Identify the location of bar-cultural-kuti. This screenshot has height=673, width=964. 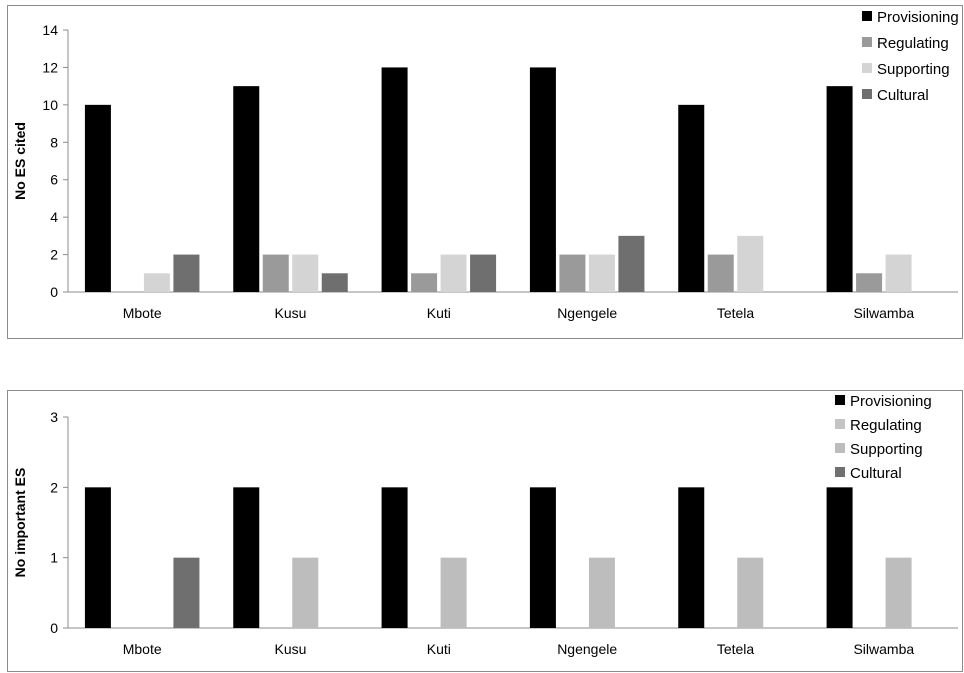
(483, 273).